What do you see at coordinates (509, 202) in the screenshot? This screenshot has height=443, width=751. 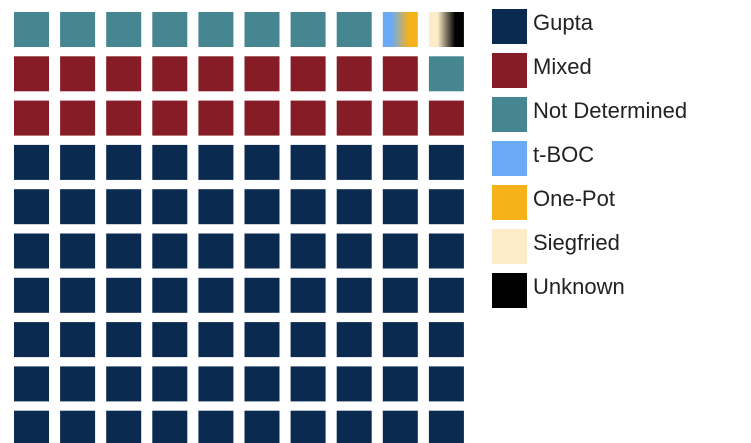 I see `legend-swatch-one-pot` at bounding box center [509, 202].